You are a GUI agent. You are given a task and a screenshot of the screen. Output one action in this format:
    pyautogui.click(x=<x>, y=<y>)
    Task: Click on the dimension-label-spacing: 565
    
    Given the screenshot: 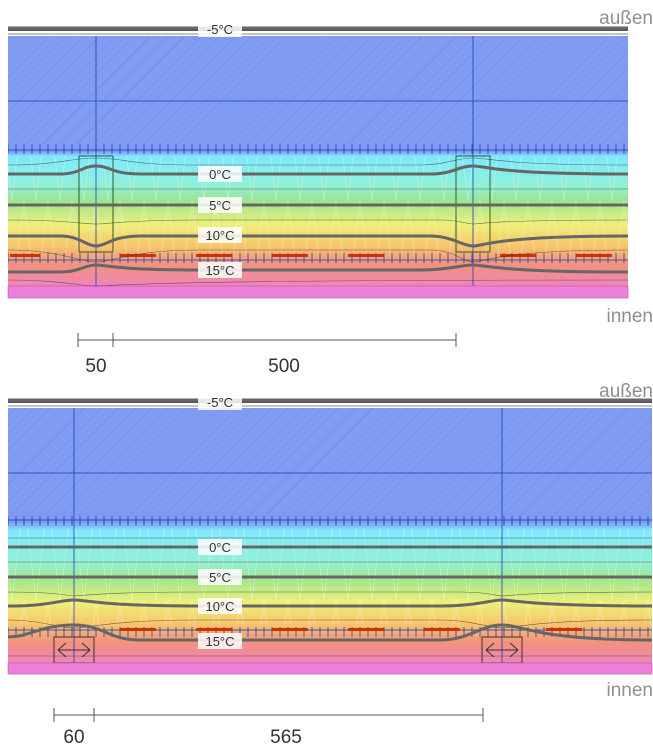 What is the action you would take?
    pyautogui.click(x=286, y=737)
    